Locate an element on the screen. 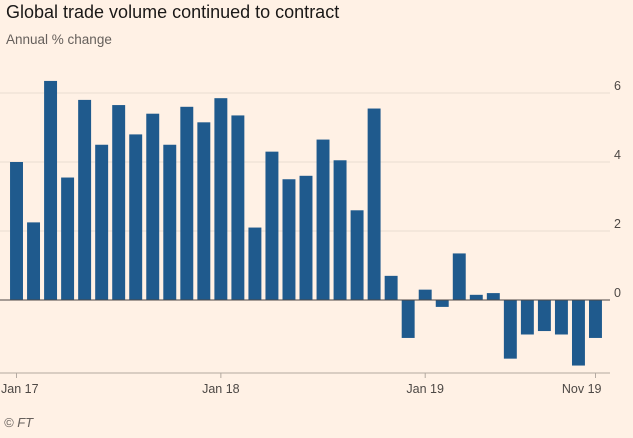  y-tick-label: 0 is located at coordinates (617, 293).